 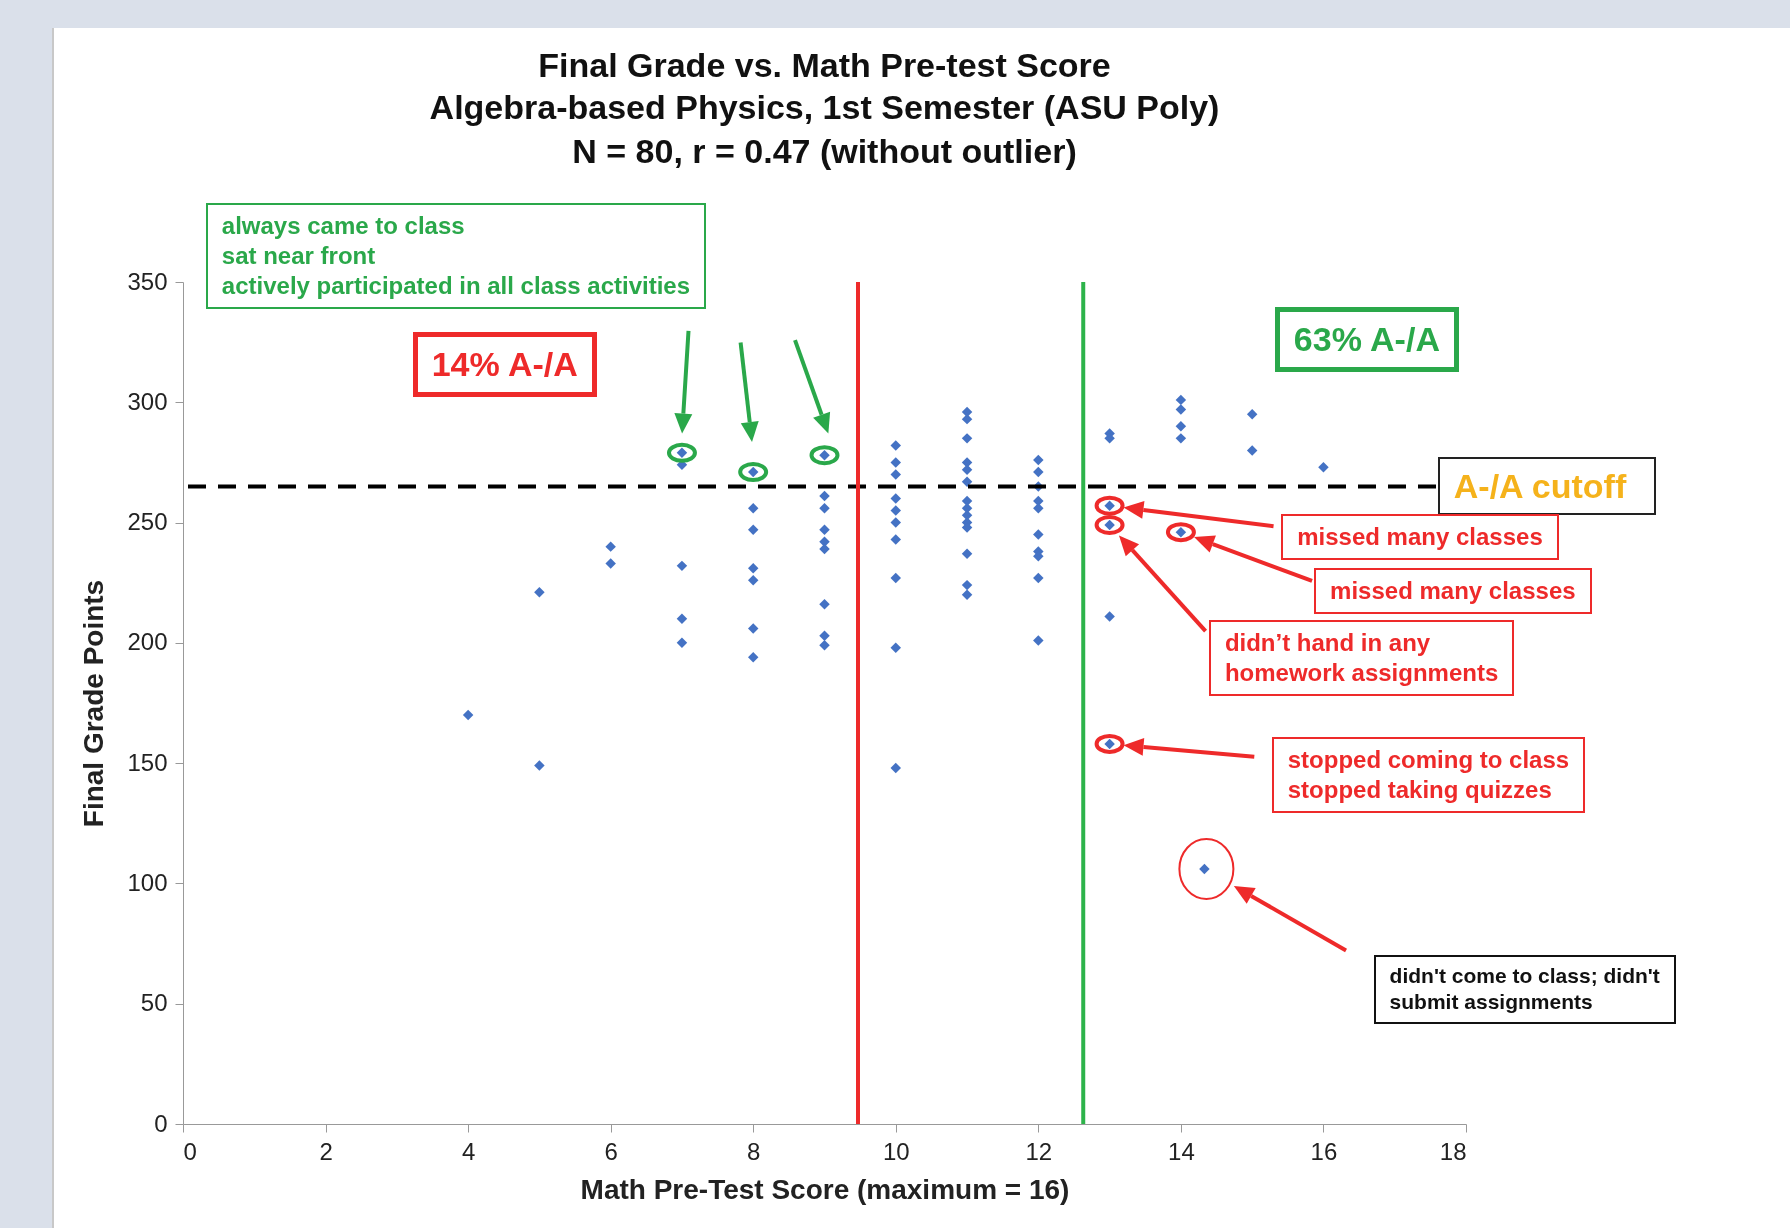 What do you see at coordinates (147, 762) in the screenshot?
I see `y-tick-label: 150` at bounding box center [147, 762].